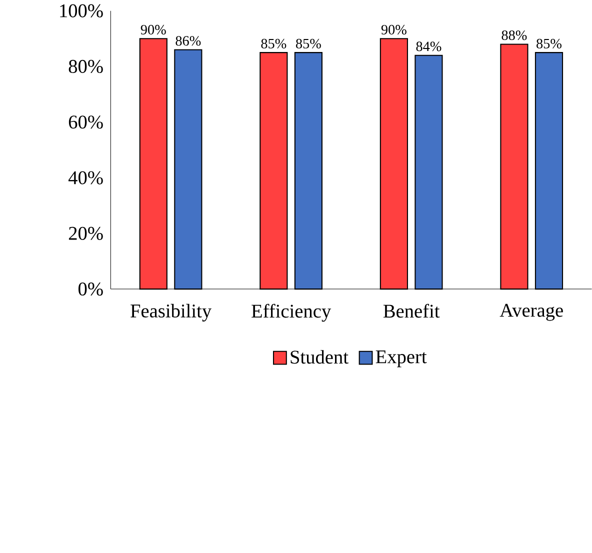  Describe the element at coordinates (85, 122) in the screenshot. I see `y-tick-label: 60%` at that location.